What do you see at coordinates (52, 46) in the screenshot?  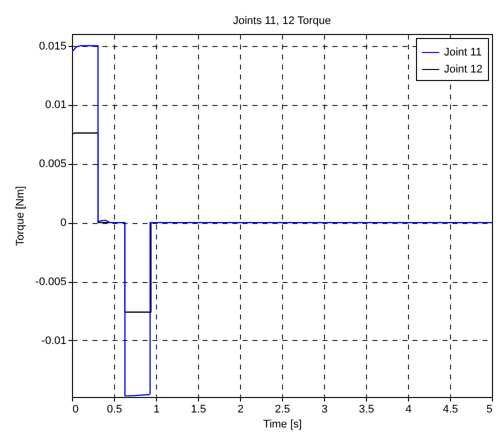 I see `y-tick-label: 0.015` at bounding box center [52, 46].